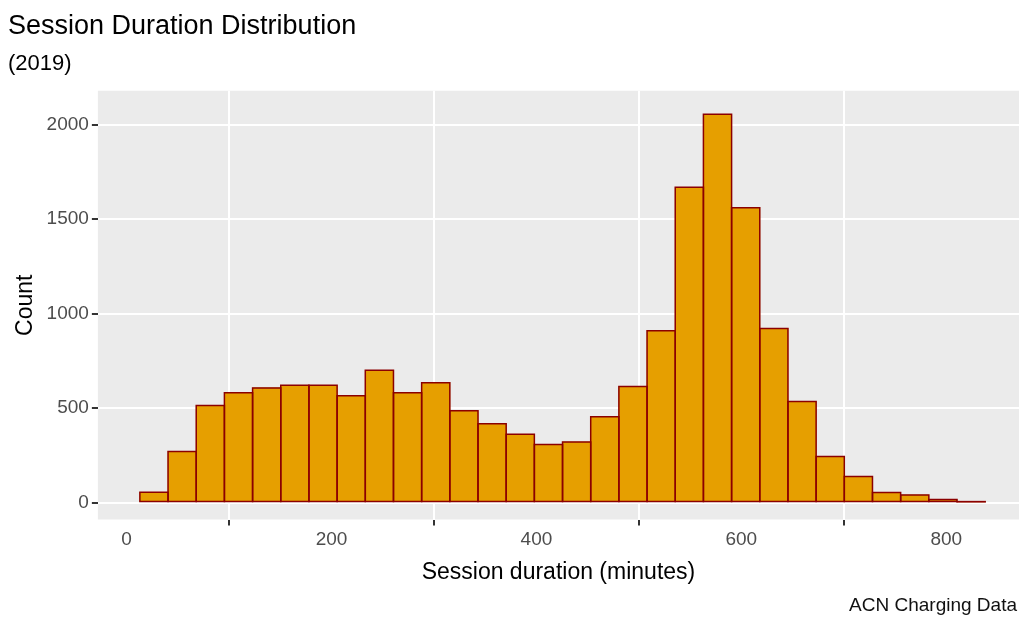 This screenshot has width=1025, height=620. What do you see at coordinates (946, 539) in the screenshot?
I see `x-tick-label: 800` at bounding box center [946, 539].